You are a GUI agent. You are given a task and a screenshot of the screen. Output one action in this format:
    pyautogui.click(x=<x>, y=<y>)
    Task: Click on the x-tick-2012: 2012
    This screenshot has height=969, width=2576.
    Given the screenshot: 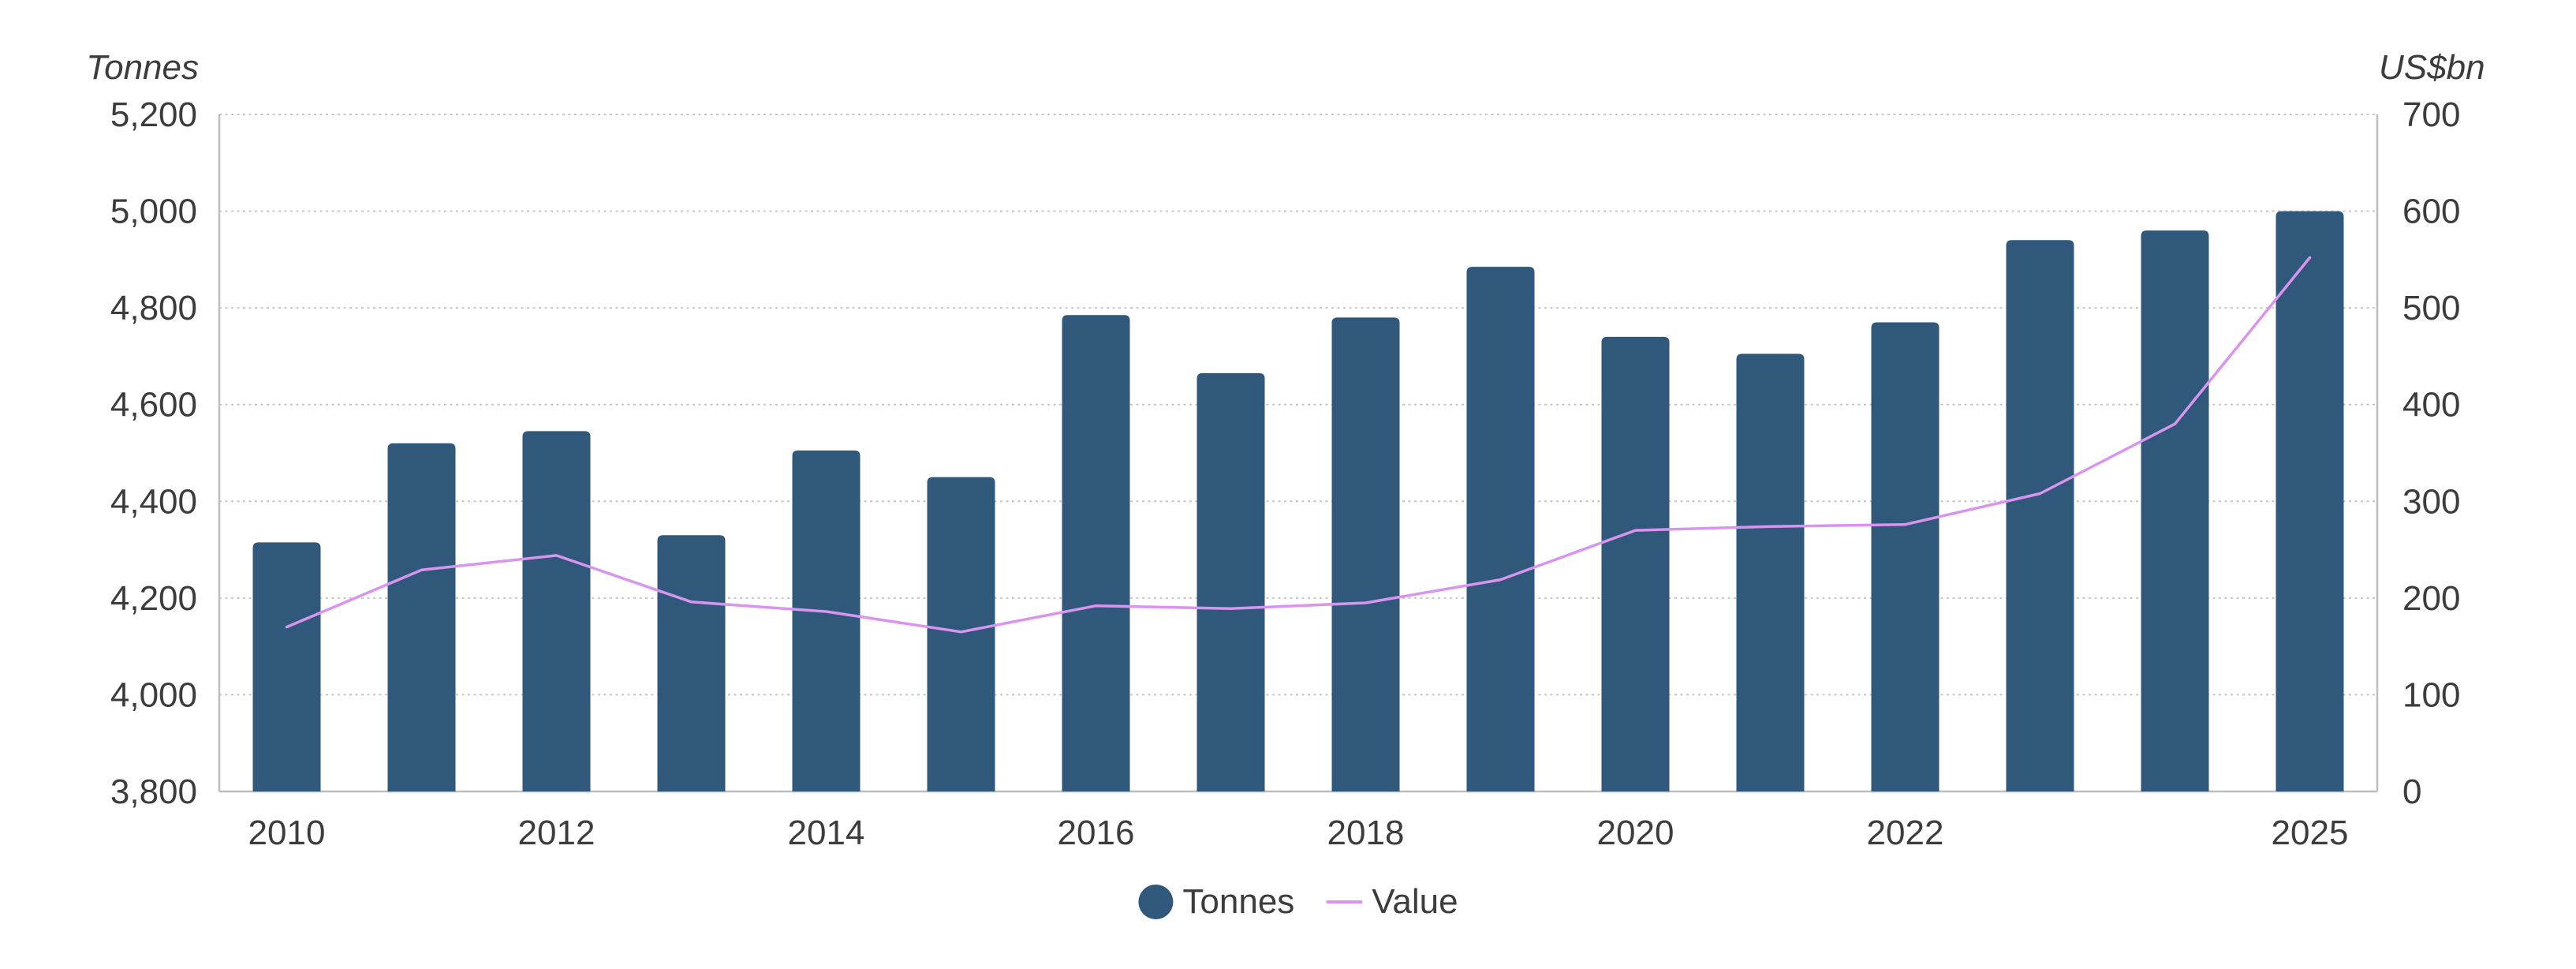 What is the action you would take?
    pyautogui.click(x=556, y=833)
    